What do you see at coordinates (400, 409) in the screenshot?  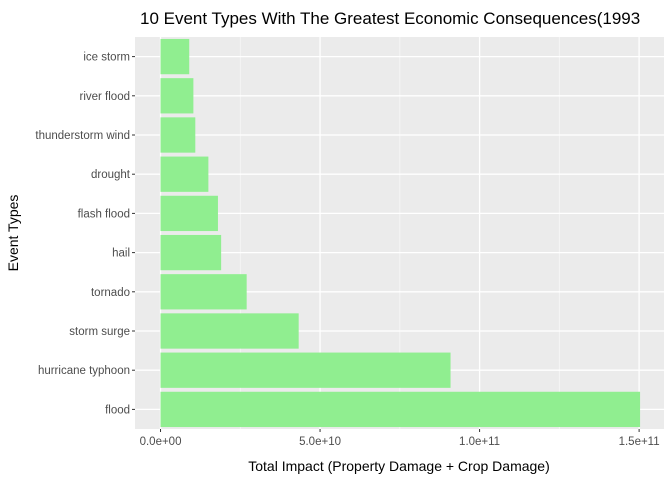 I see `bar-flood` at bounding box center [400, 409].